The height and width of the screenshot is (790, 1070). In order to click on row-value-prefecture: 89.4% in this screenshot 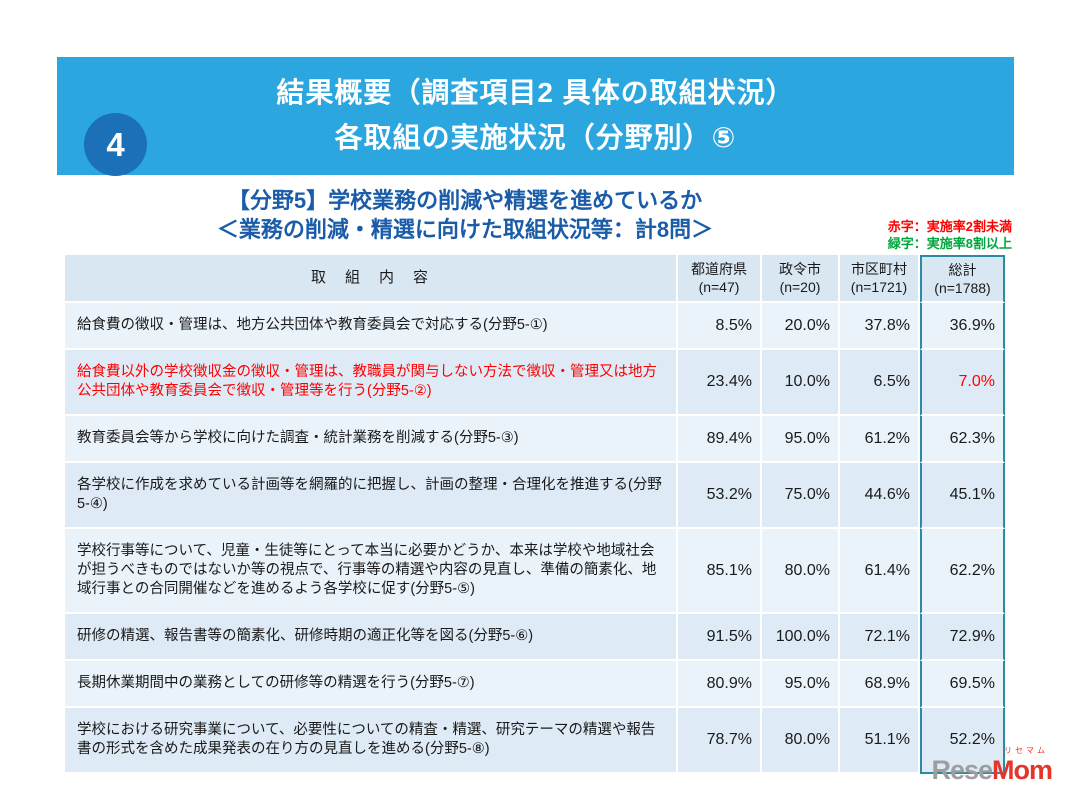, I will do `click(720, 439)`.